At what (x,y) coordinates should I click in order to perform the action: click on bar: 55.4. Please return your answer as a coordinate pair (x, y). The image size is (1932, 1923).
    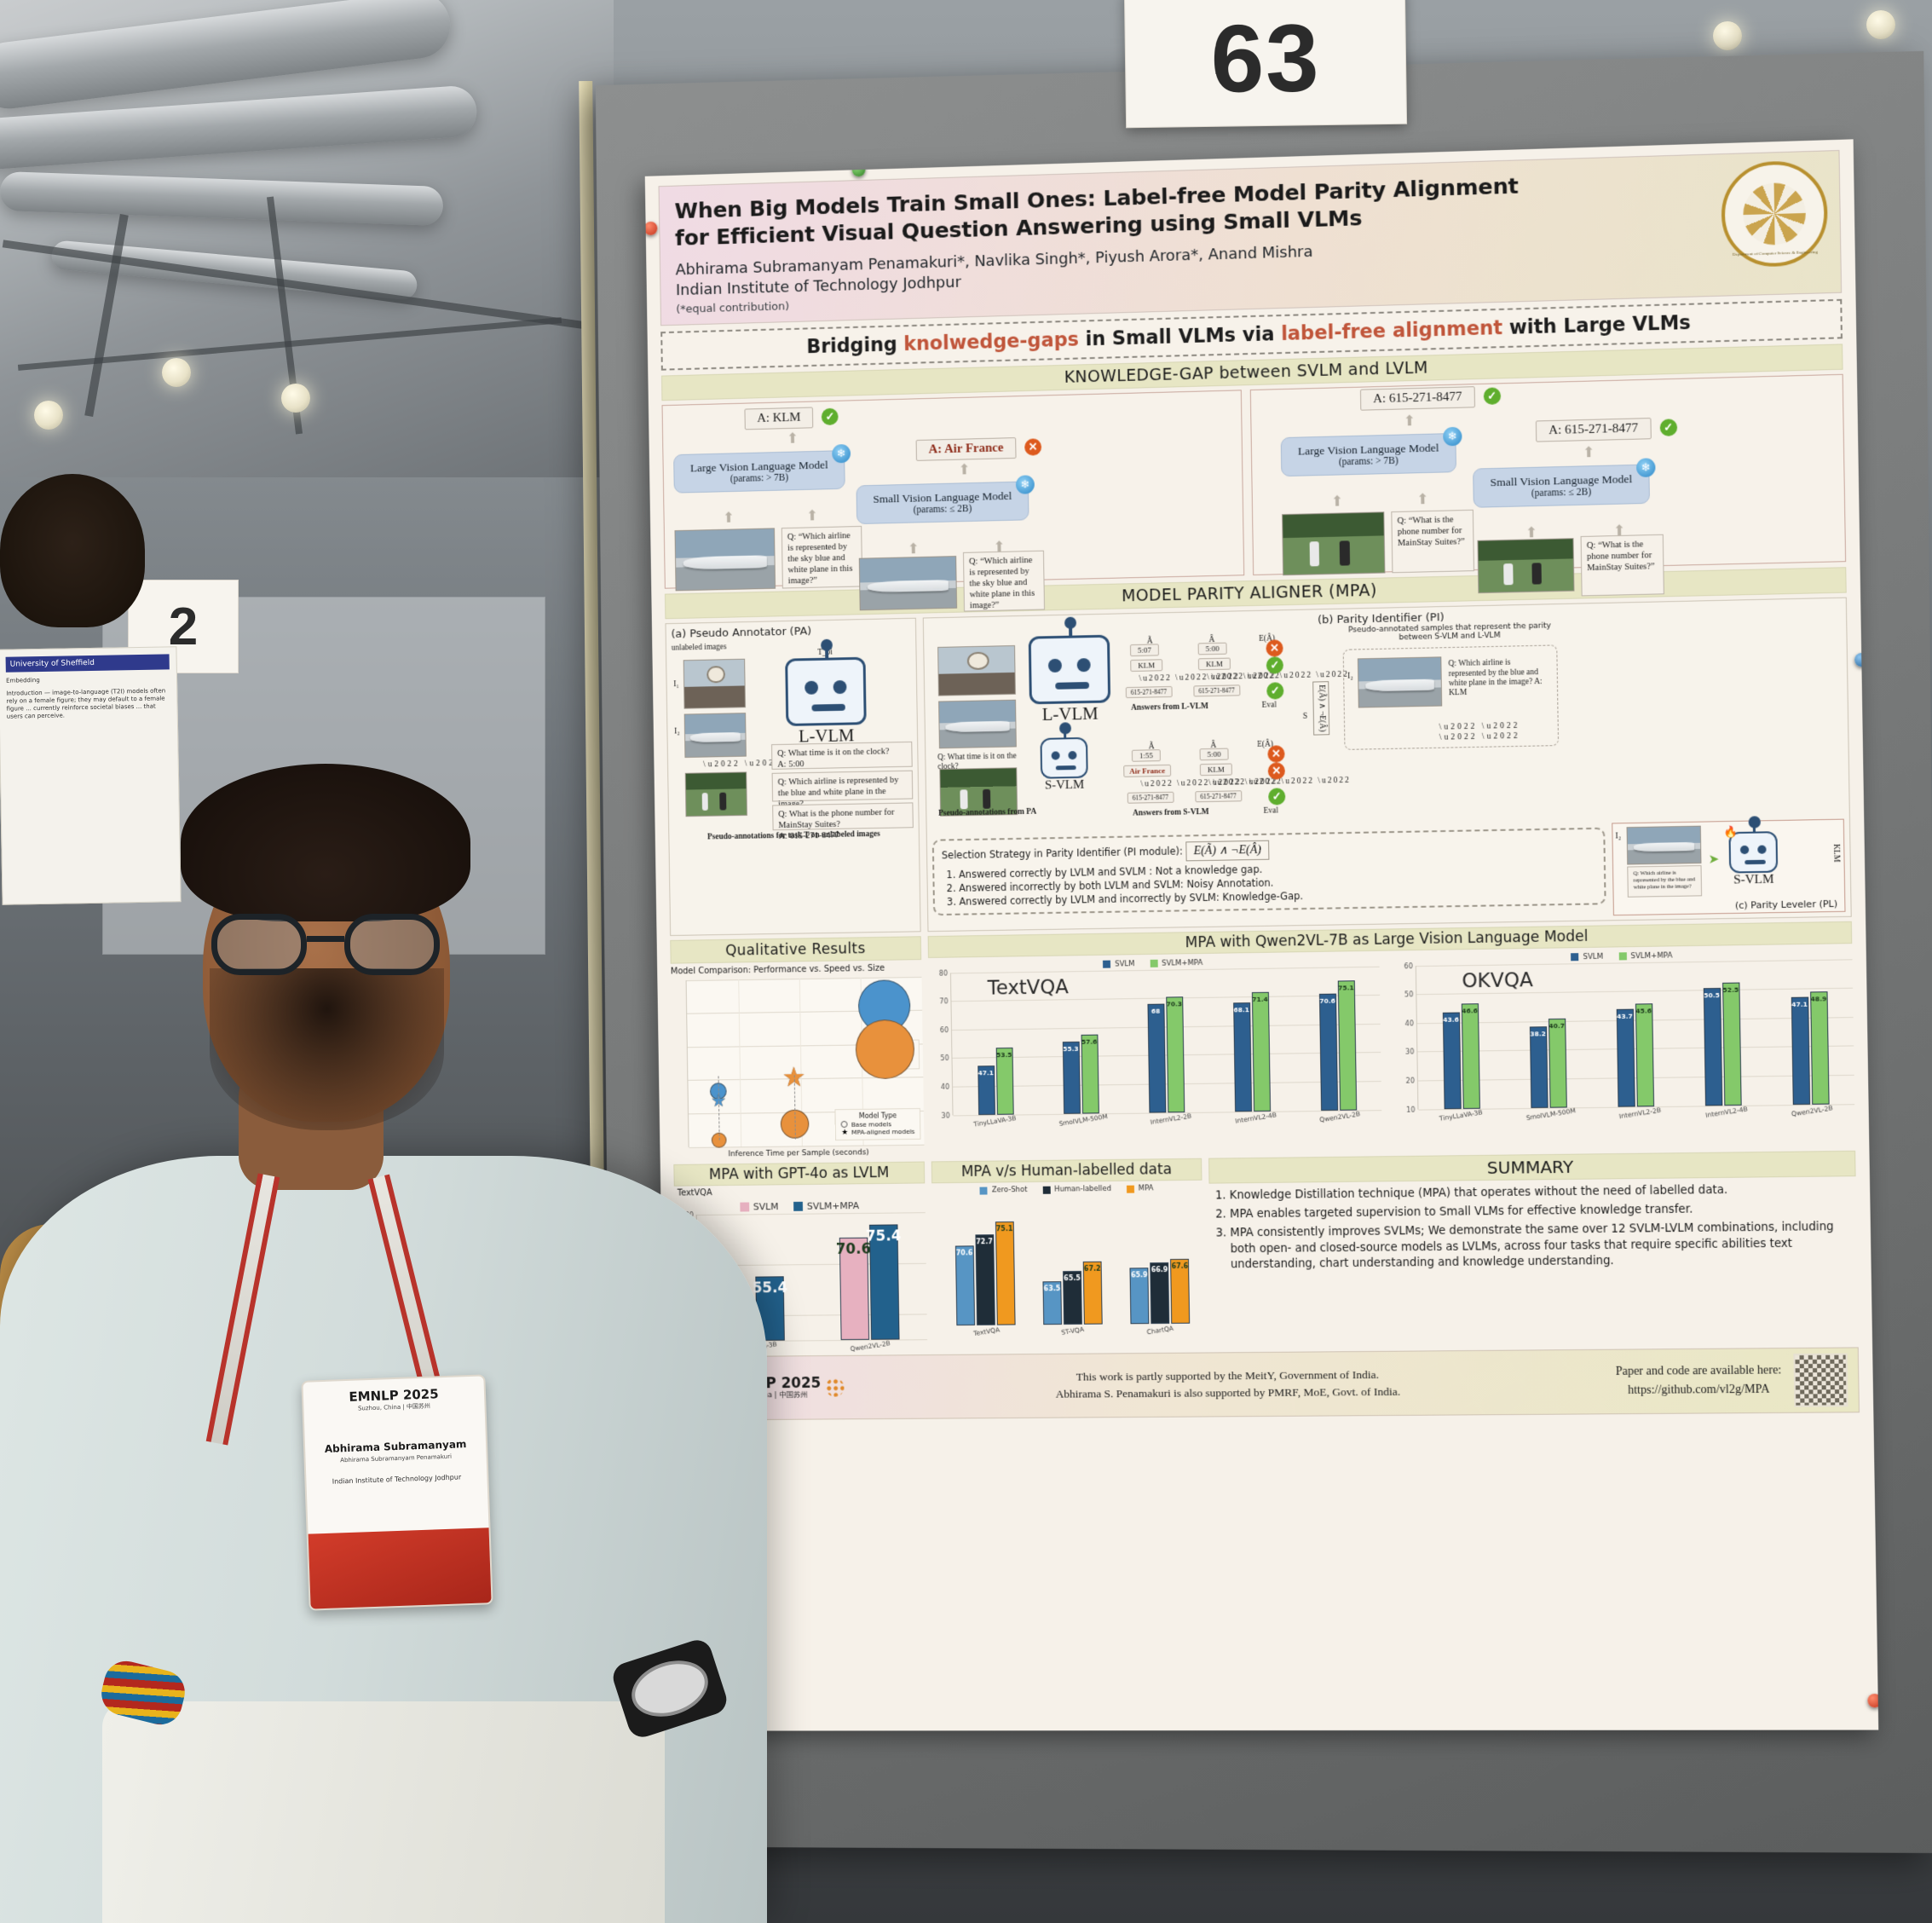
    Looking at the image, I should click on (770, 1309).